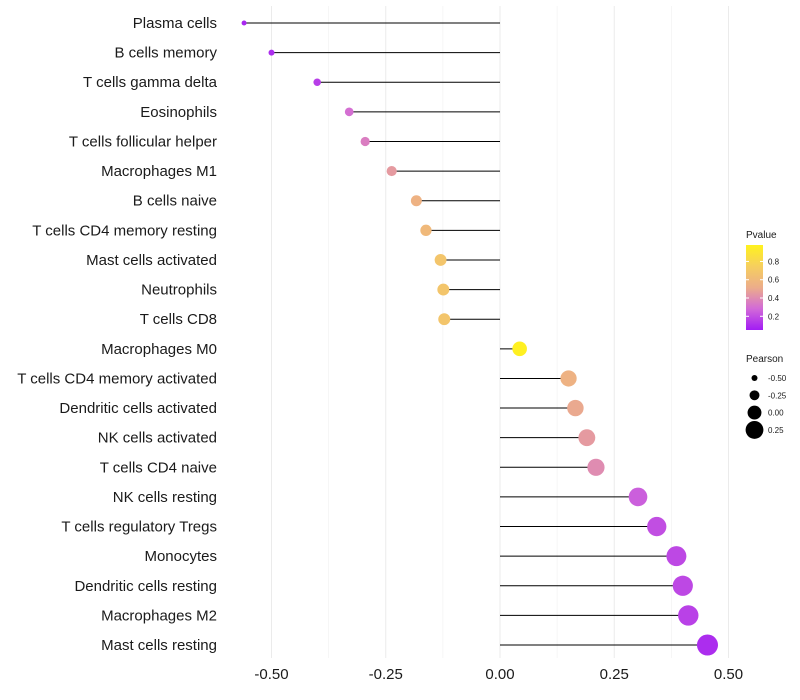  I want to click on x-axis: -0.50 -0.25 0.00 0.25 0.50, so click(498, 674).